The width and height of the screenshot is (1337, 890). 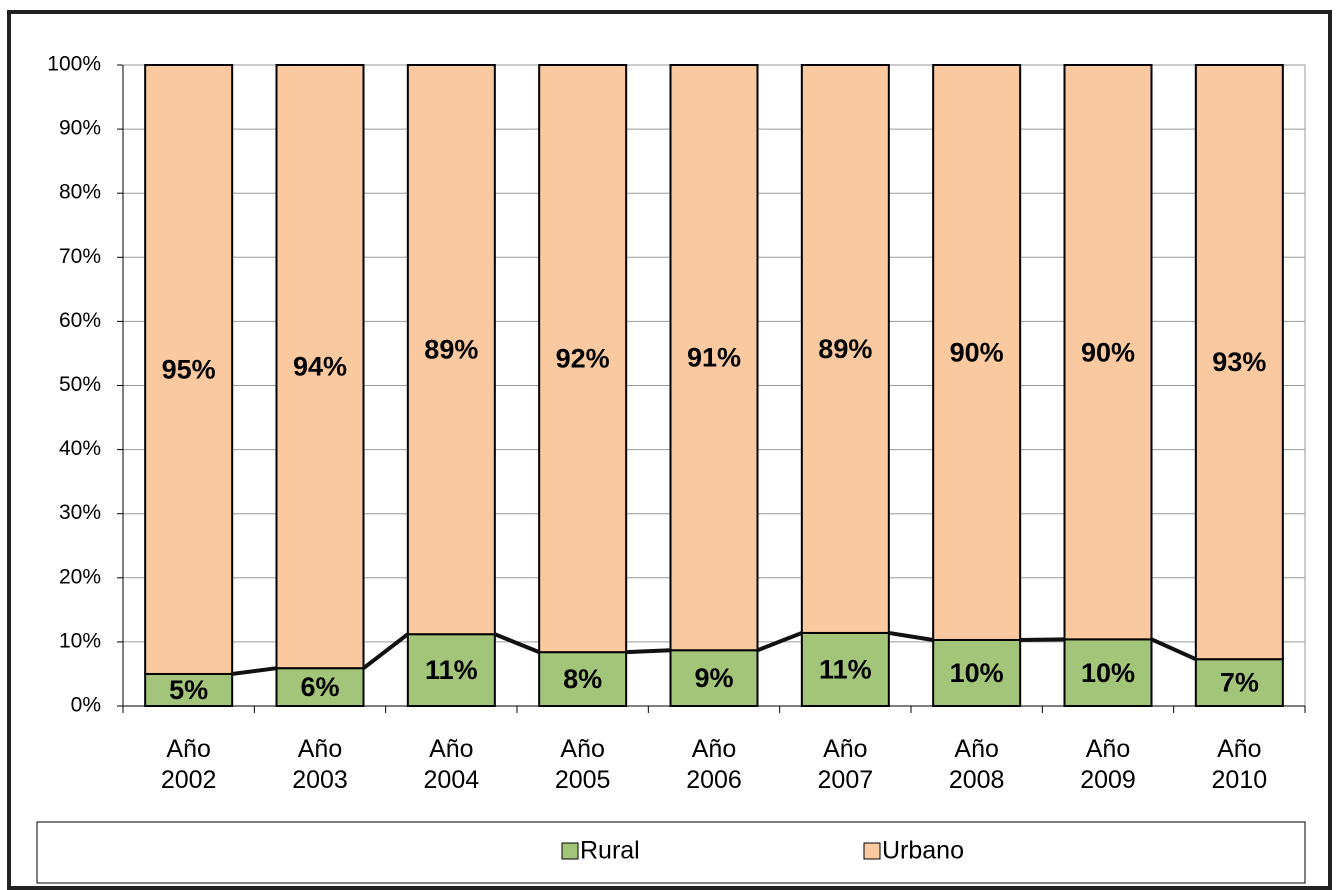 I want to click on y-tick-label: 50%, so click(x=80, y=384).